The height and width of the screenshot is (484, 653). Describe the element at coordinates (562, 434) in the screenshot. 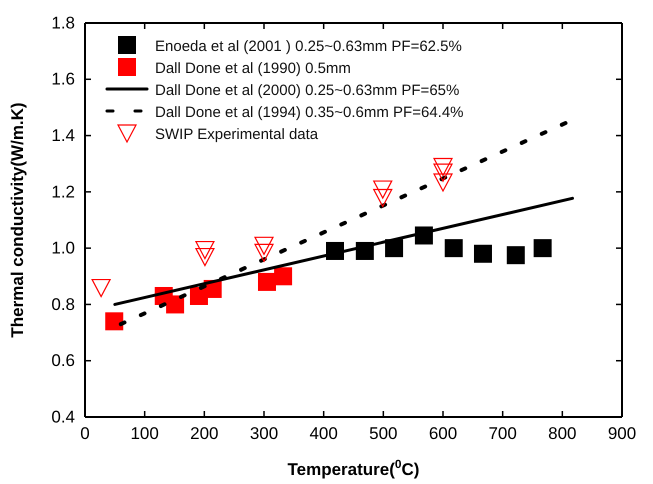

I see `x-tick-label: 800` at that location.